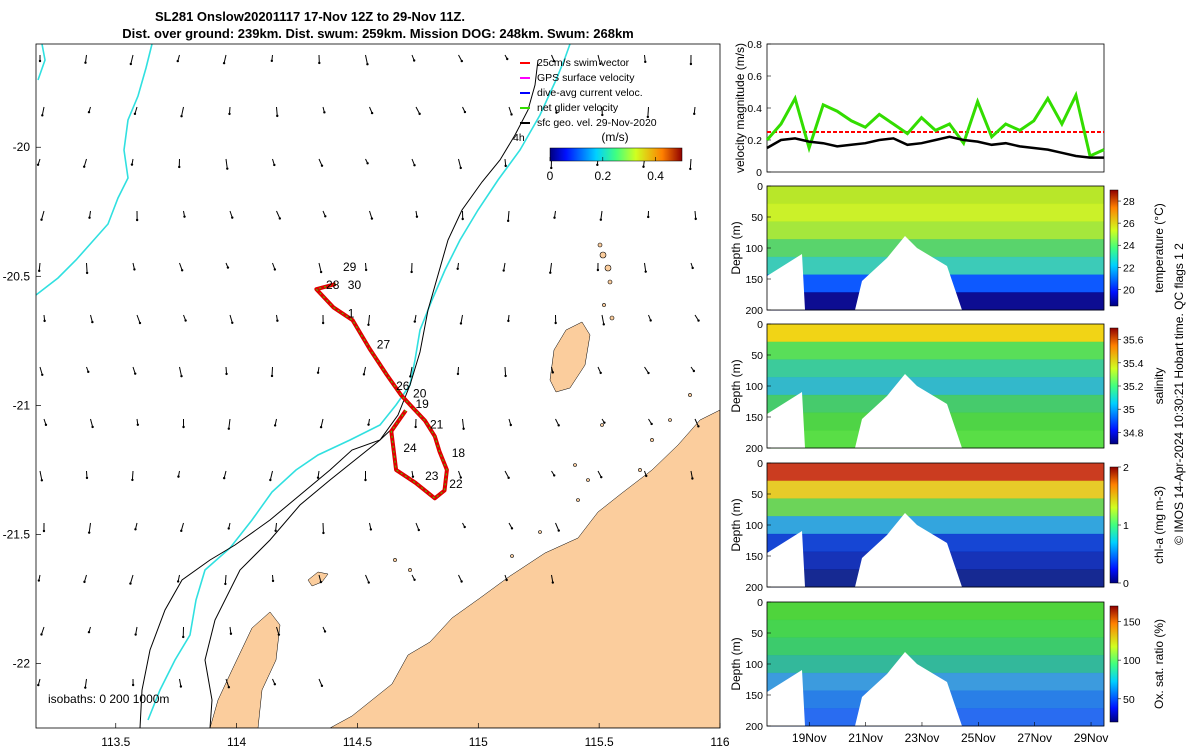 This screenshot has width=1200, height=755. I want to click on map-x-tick-label: 116, so click(719, 742).